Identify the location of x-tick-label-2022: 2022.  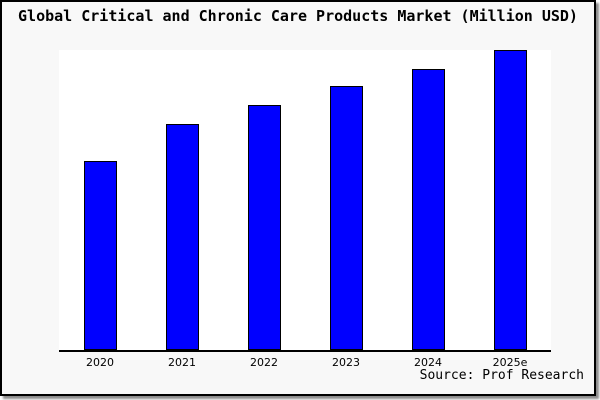
(264, 362).